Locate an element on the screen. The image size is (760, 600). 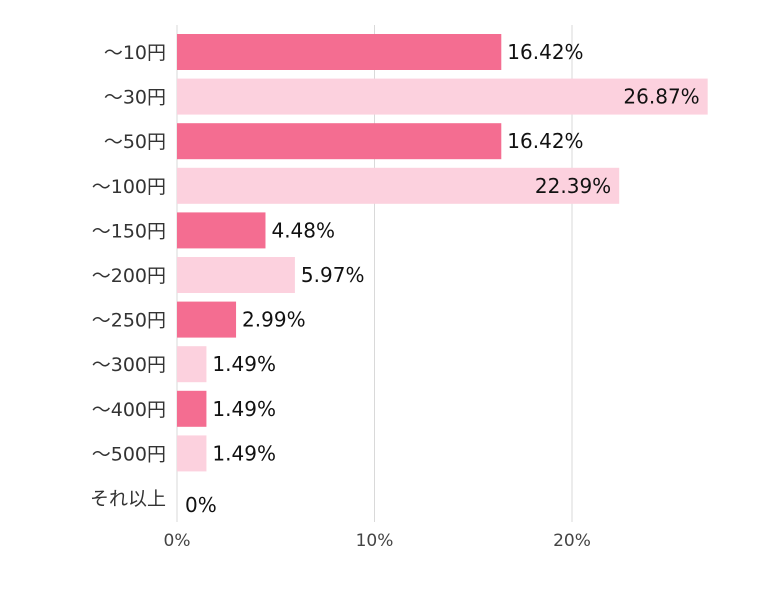
category-label: ～10円 is located at coordinates (135, 53).